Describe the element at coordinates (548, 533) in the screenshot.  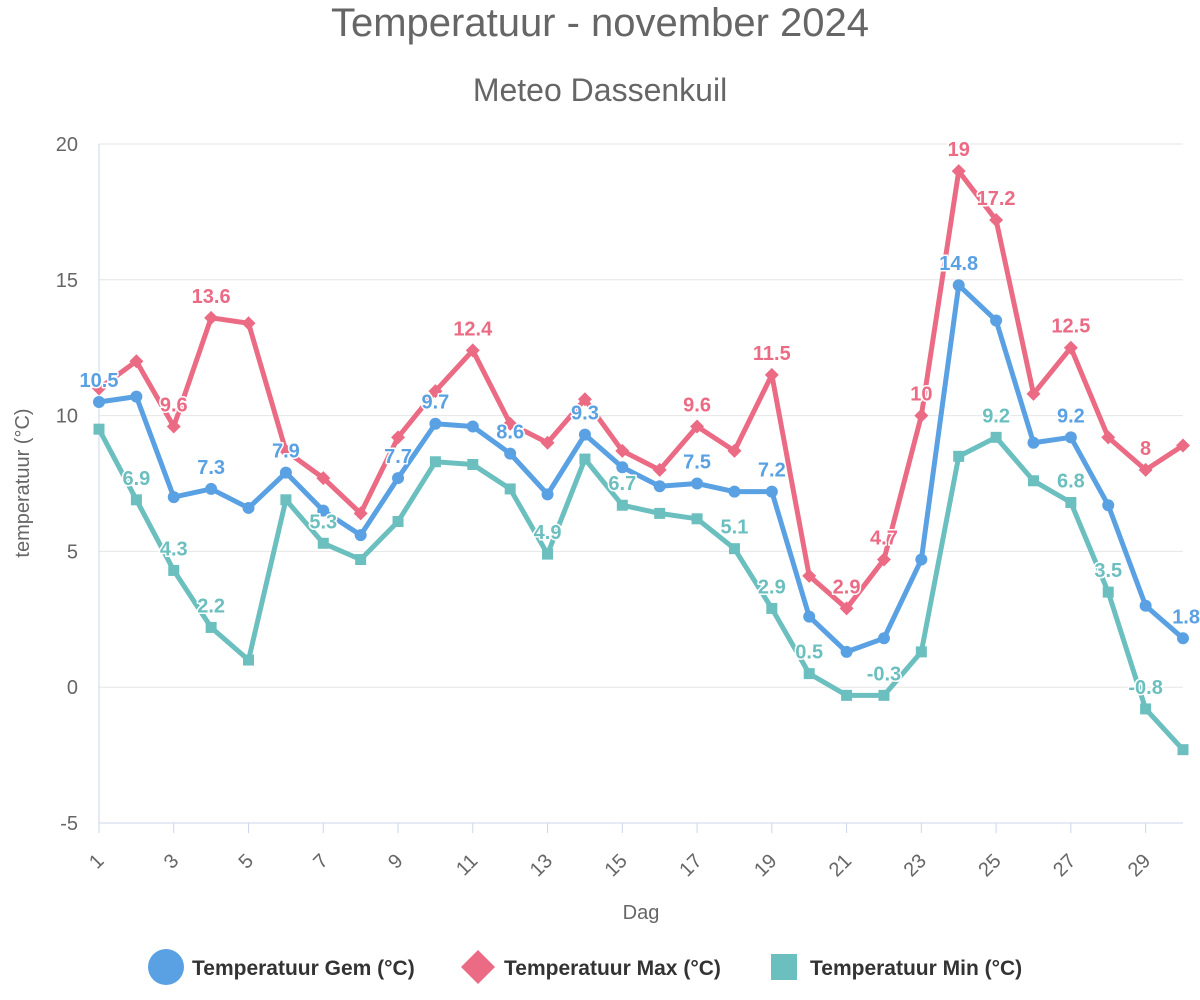
I see `data-label: 4.9` at that location.